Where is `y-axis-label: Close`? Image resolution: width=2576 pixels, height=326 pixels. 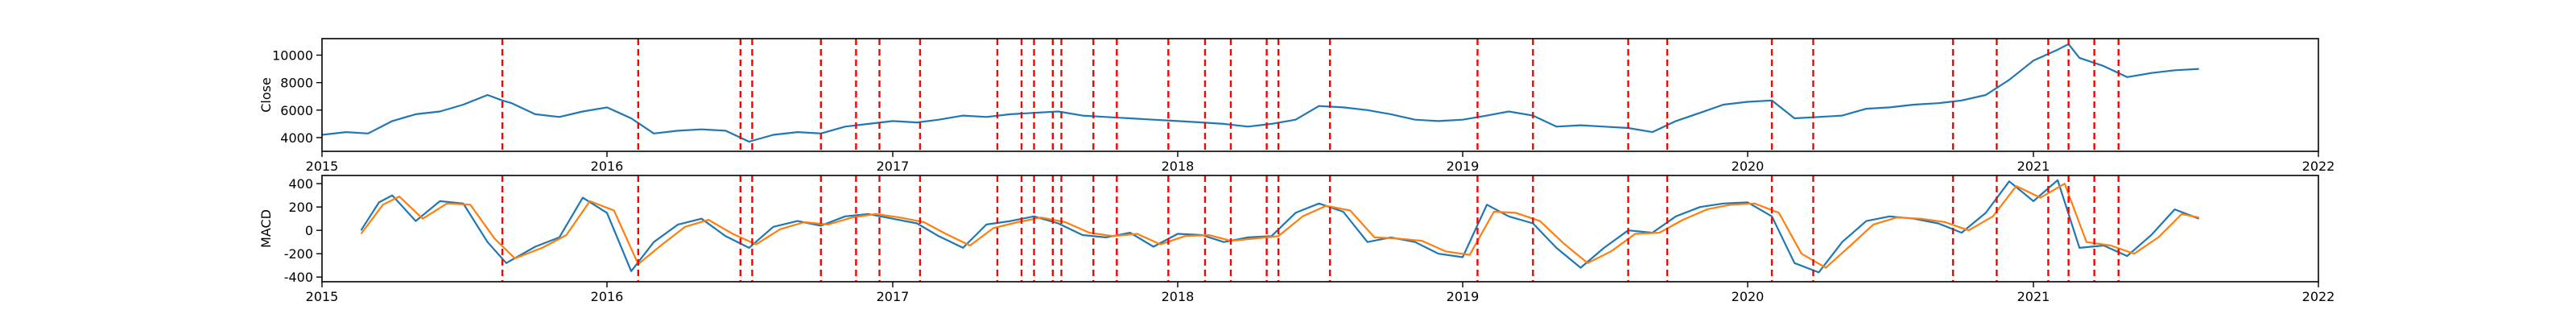 y-axis-label: Close is located at coordinates (266, 95).